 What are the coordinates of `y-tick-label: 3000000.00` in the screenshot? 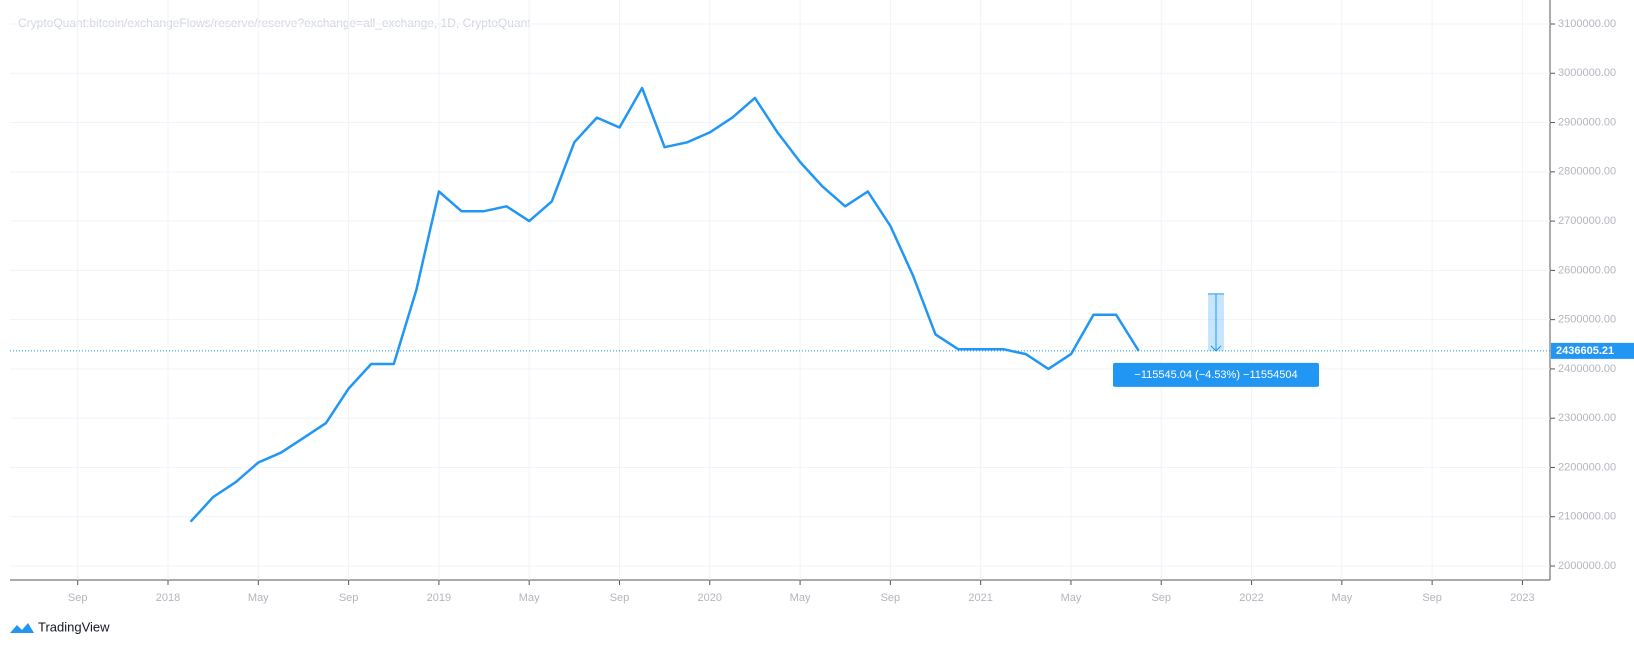 It's located at (1587, 73).